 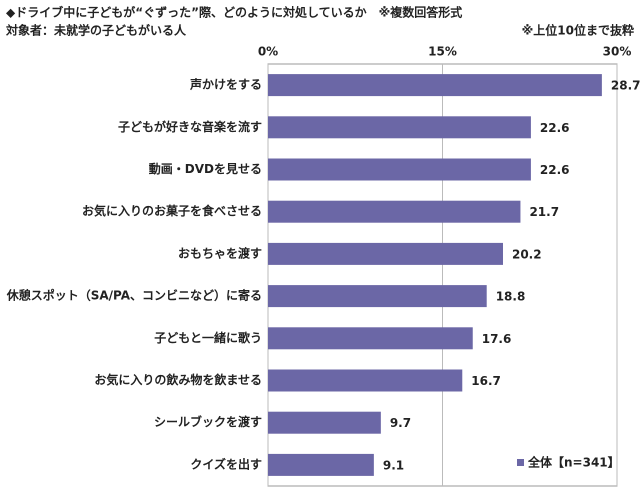 What do you see at coordinates (234, 12) in the screenshot?
I see `chart-title: ◆ドライブ中に子どもが“ぐずった”際、どのように対処しているか ※複数回答形式` at bounding box center [234, 12].